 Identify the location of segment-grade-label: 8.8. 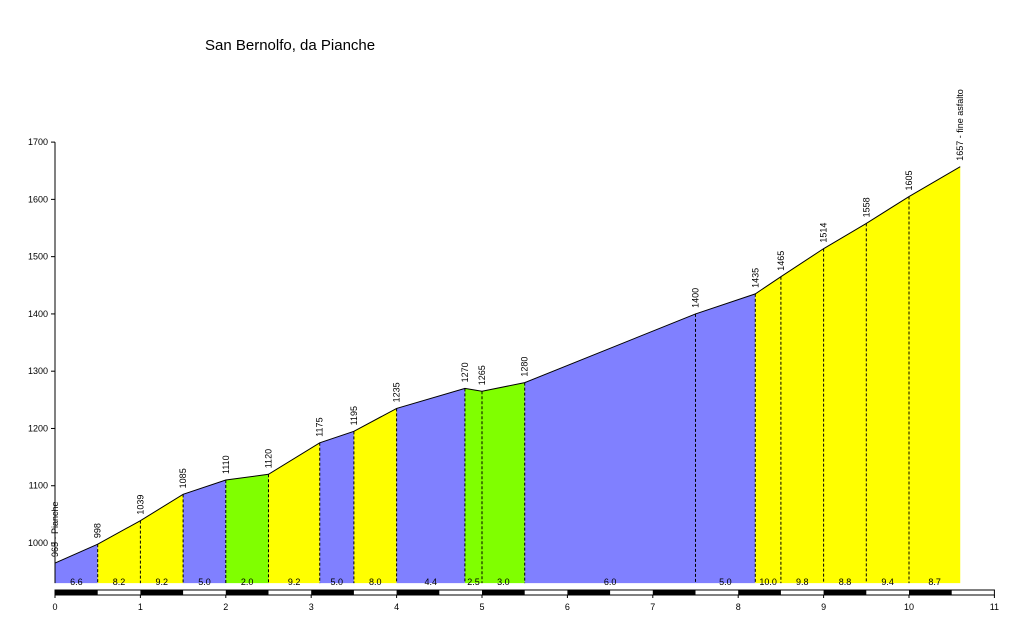
(845, 582).